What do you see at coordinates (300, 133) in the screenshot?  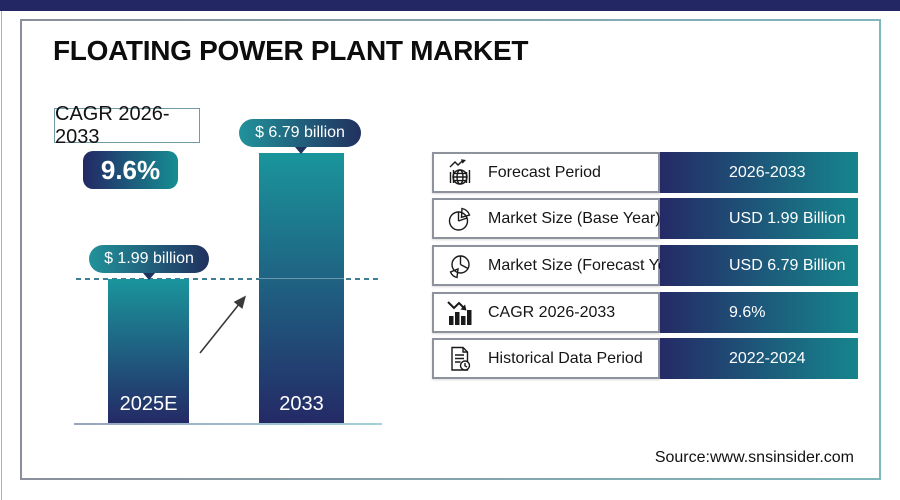 I see `value-pill-2033: $ 6.79 billion` at bounding box center [300, 133].